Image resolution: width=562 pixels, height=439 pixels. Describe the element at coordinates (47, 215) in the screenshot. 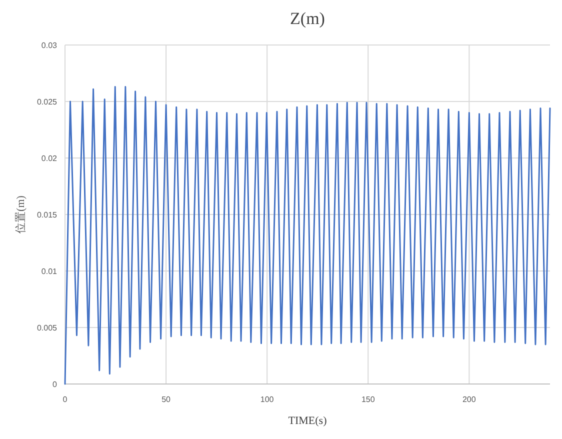

I see `y-tick-label: 0.015` at that location.